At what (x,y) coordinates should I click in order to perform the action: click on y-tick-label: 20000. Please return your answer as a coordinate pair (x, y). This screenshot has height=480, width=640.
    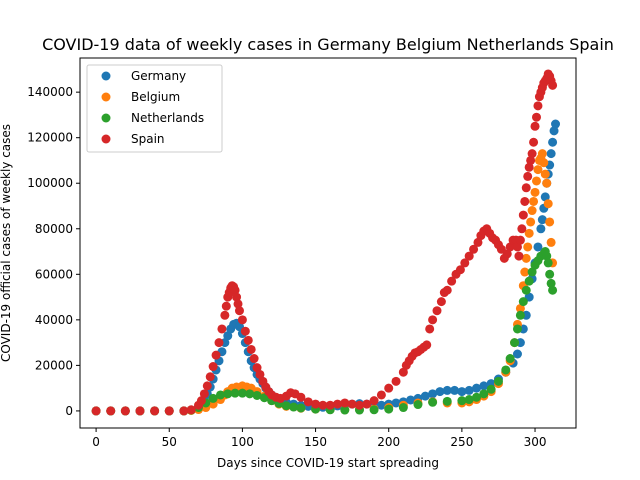
    Looking at the image, I should click on (54, 365).